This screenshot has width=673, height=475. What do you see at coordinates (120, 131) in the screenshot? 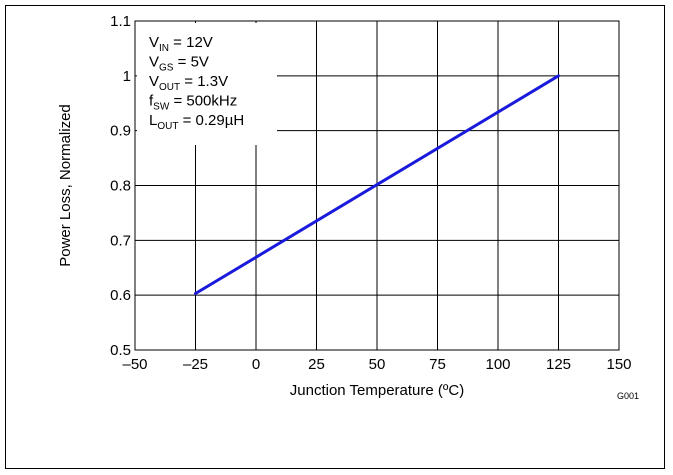
I see `y-tick-label: 0.9` at bounding box center [120, 131].